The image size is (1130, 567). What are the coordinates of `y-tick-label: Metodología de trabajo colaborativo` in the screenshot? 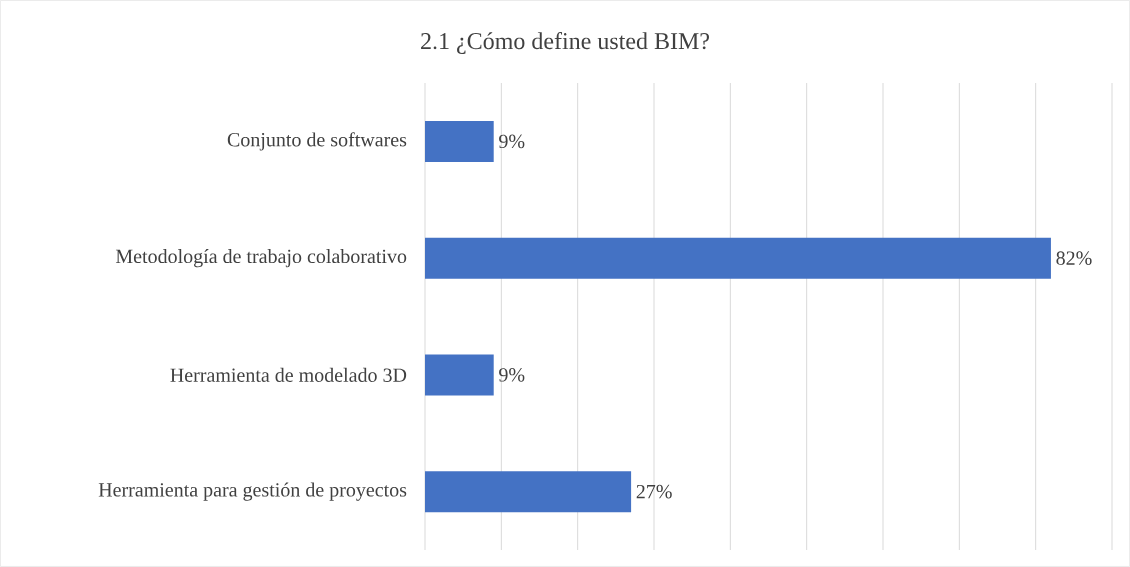 It's located at (261, 258).